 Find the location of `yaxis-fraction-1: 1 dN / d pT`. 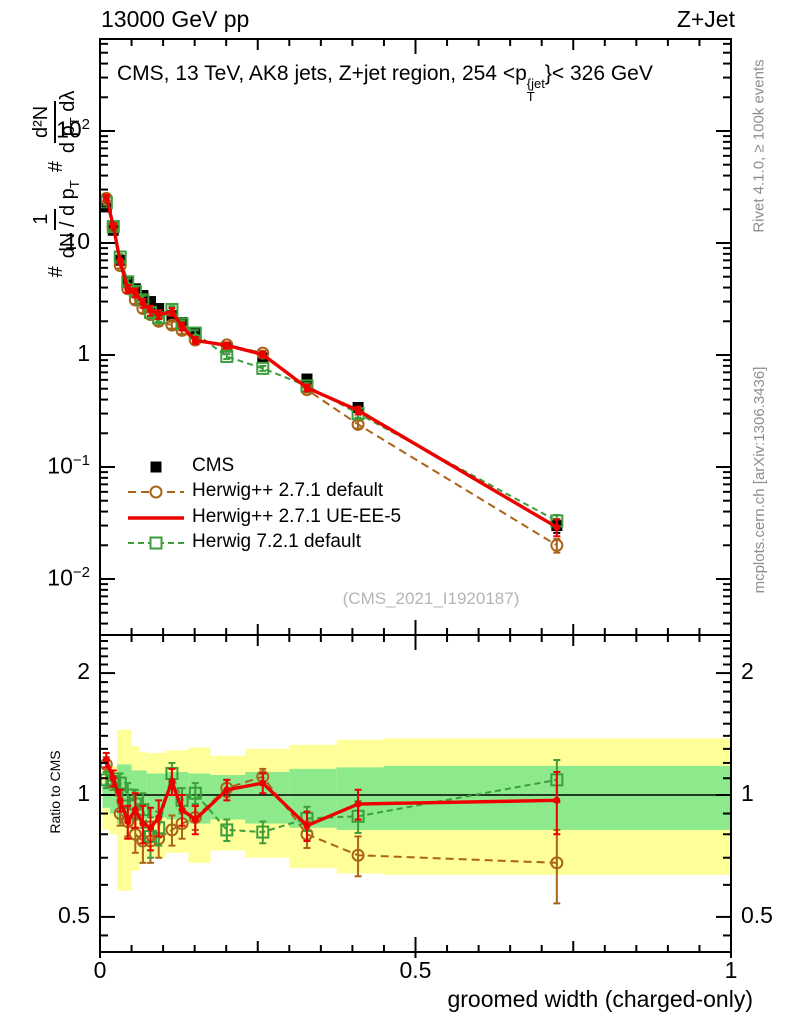

yaxis-fraction-1: 1 dN / d pT is located at coordinates (56, 219).